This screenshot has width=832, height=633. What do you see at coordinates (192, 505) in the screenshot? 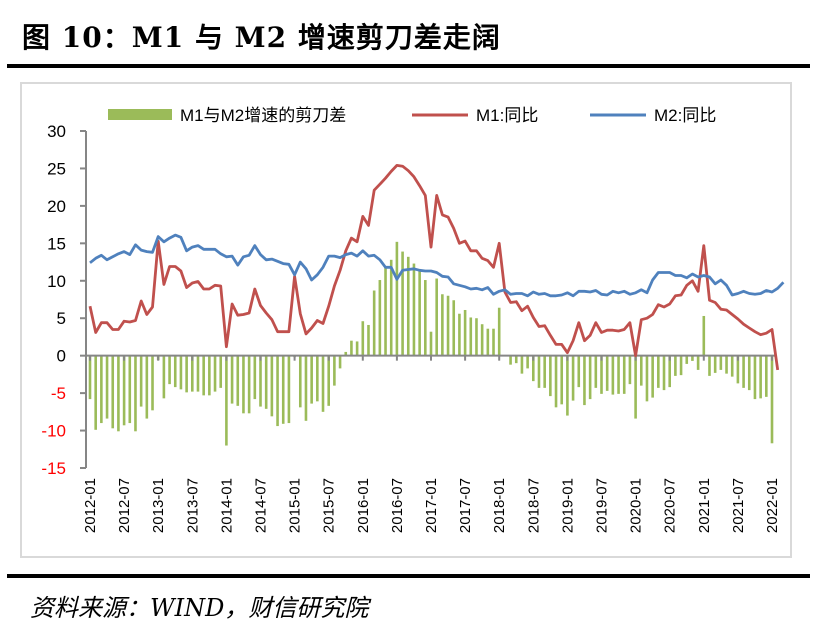
I see `x-tick-label: 2013-07` at bounding box center [192, 505].